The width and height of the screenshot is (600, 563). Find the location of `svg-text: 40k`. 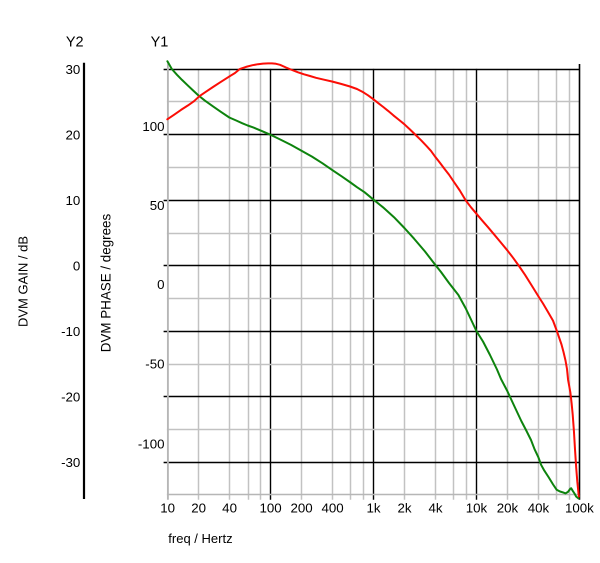

svg-text: 40k is located at coordinates (539, 507).